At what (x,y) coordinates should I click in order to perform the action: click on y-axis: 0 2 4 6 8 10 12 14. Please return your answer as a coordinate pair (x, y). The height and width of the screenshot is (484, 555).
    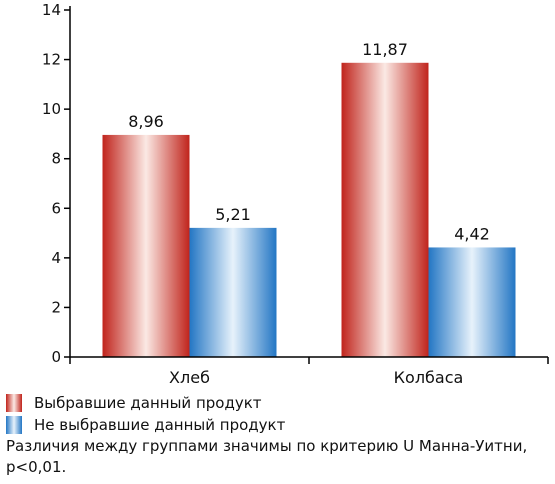
    Looking at the image, I should click on (56, 183).